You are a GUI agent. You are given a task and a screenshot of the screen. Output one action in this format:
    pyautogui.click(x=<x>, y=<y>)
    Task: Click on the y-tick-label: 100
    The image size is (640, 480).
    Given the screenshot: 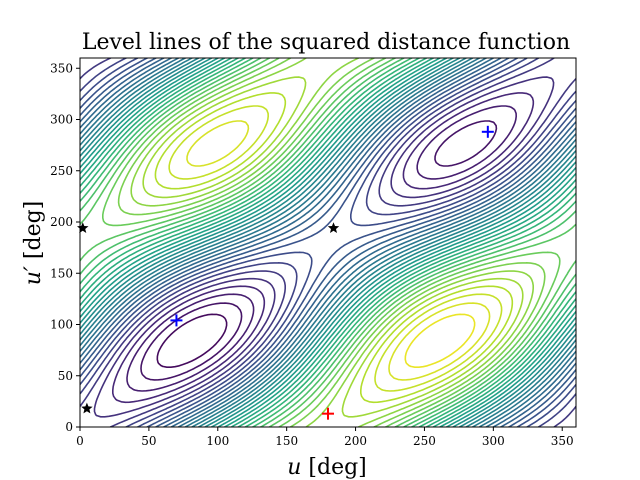 What is the action you would take?
    pyautogui.click(x=61, y=325)
    